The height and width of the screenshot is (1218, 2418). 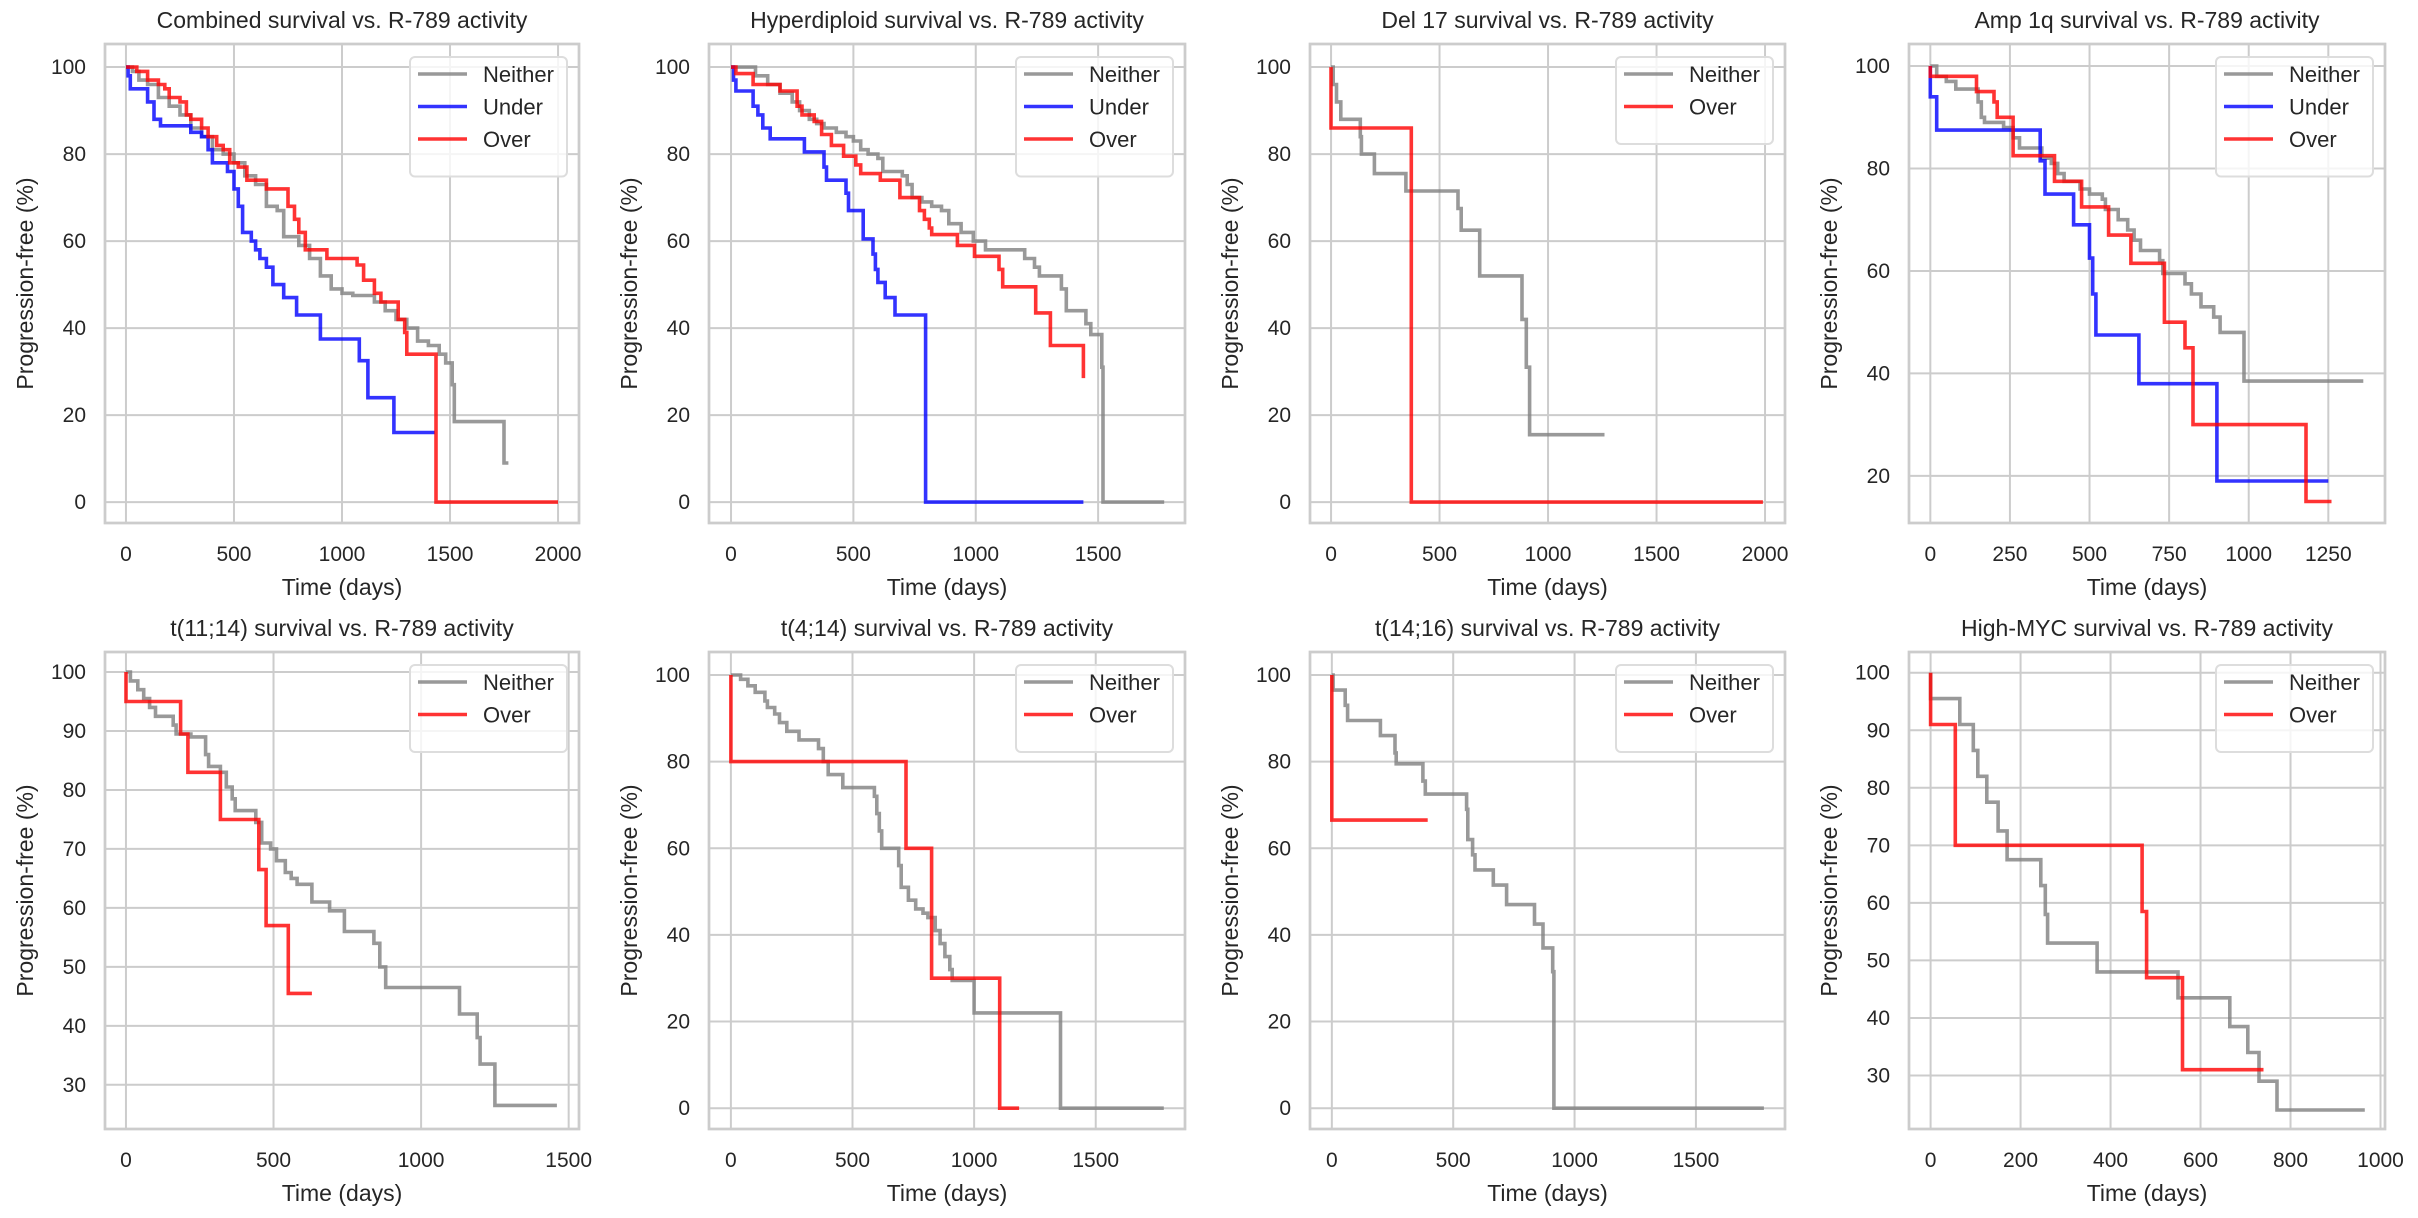 I want to click on y-tick-label: 50, so click(x=74, y=967).